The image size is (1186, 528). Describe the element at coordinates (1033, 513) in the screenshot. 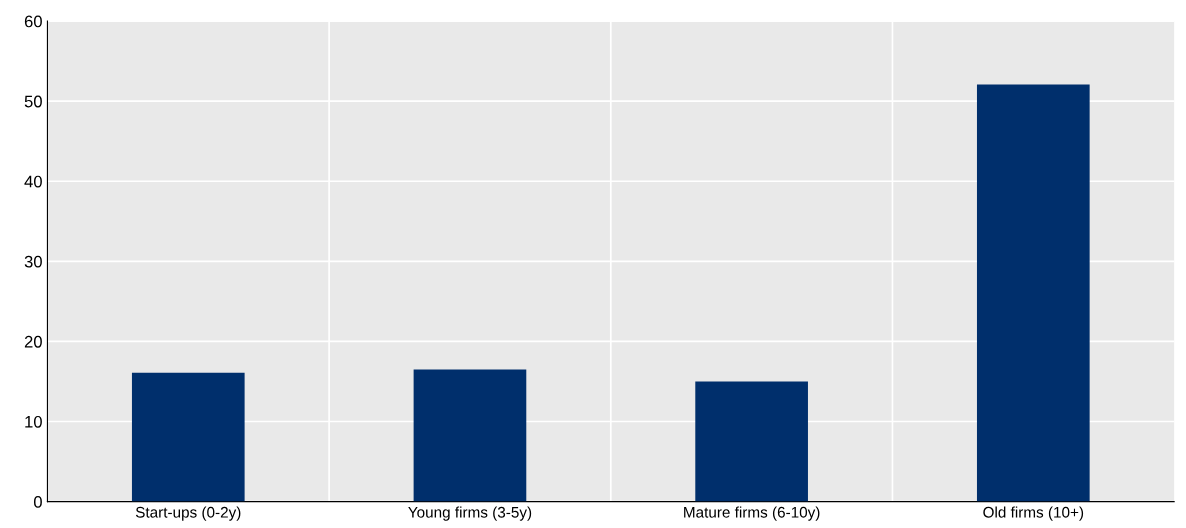

I see `x-tick-label: Old firms (10+)` at that location.